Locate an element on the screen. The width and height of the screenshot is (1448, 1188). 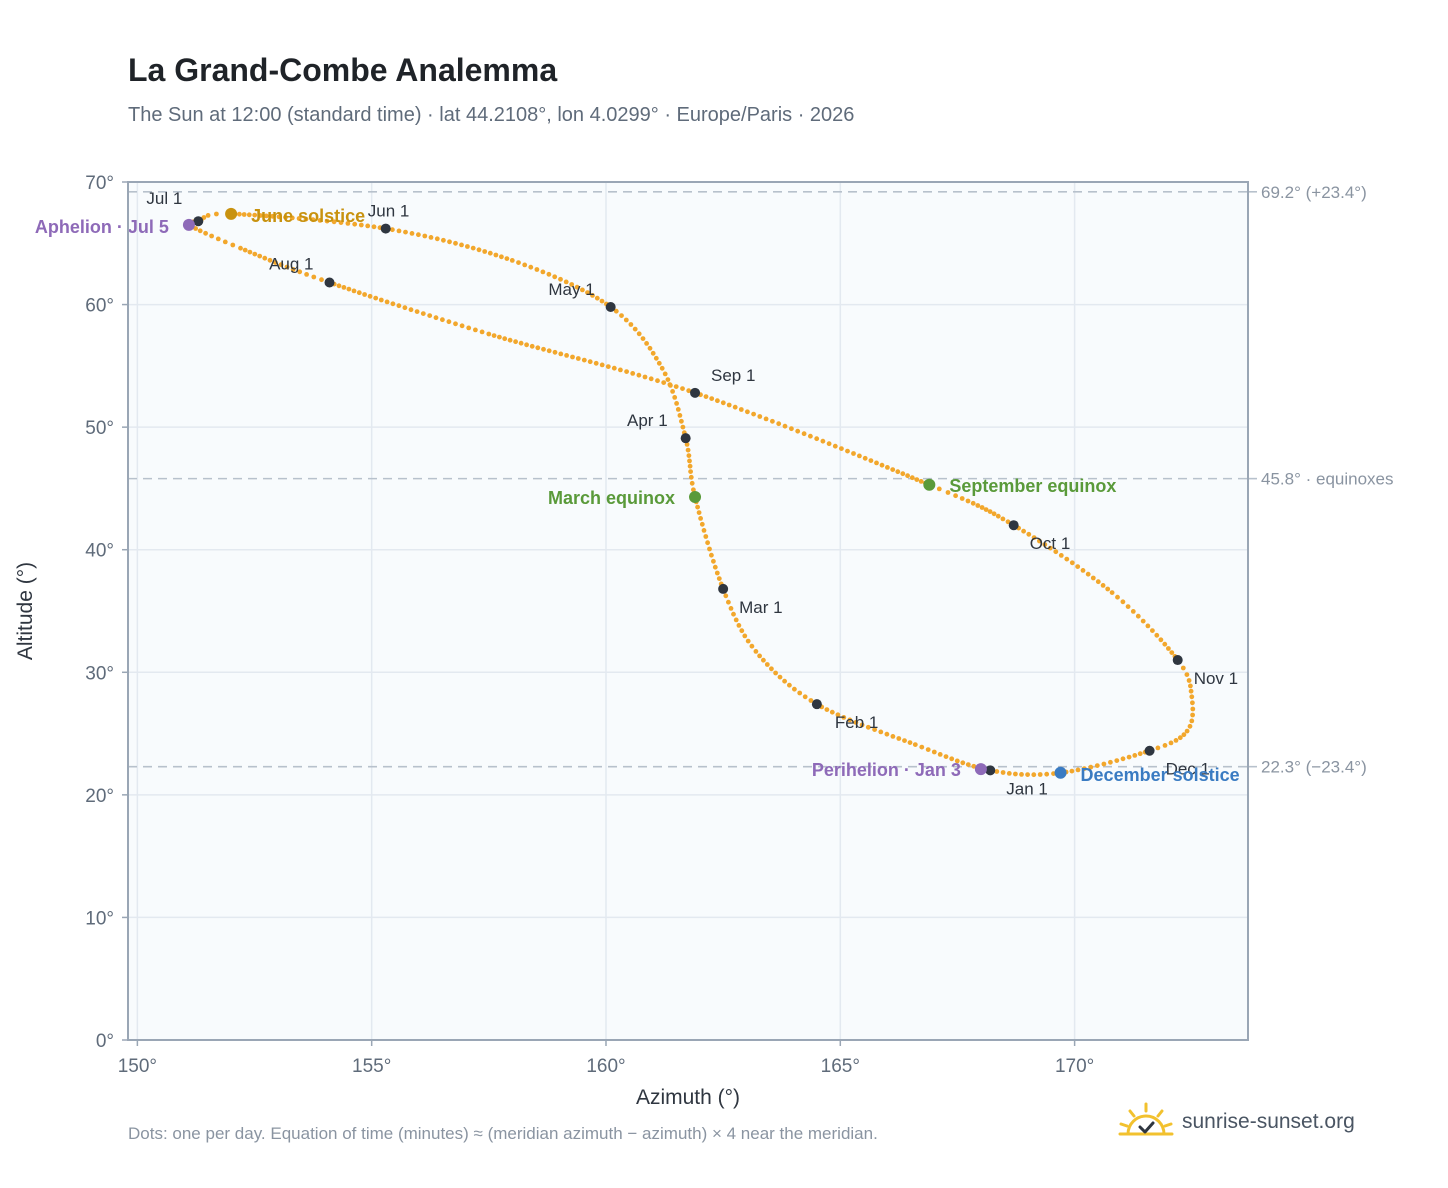
y-tick-label: 50° is located at coordinates (99, 428).